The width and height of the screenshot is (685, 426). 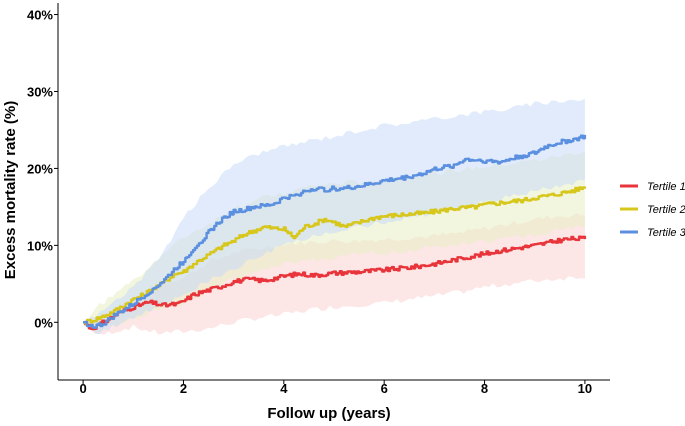 I want to click on x-tick-label: 6, so click(x=384, y=388).